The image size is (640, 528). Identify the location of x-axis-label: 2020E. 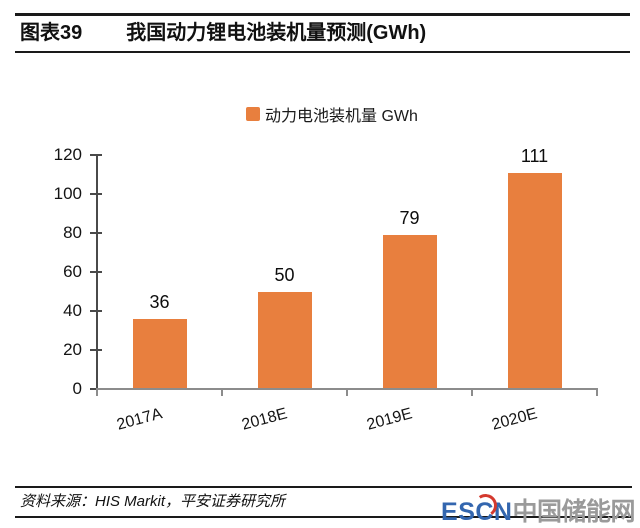
(514, 419).